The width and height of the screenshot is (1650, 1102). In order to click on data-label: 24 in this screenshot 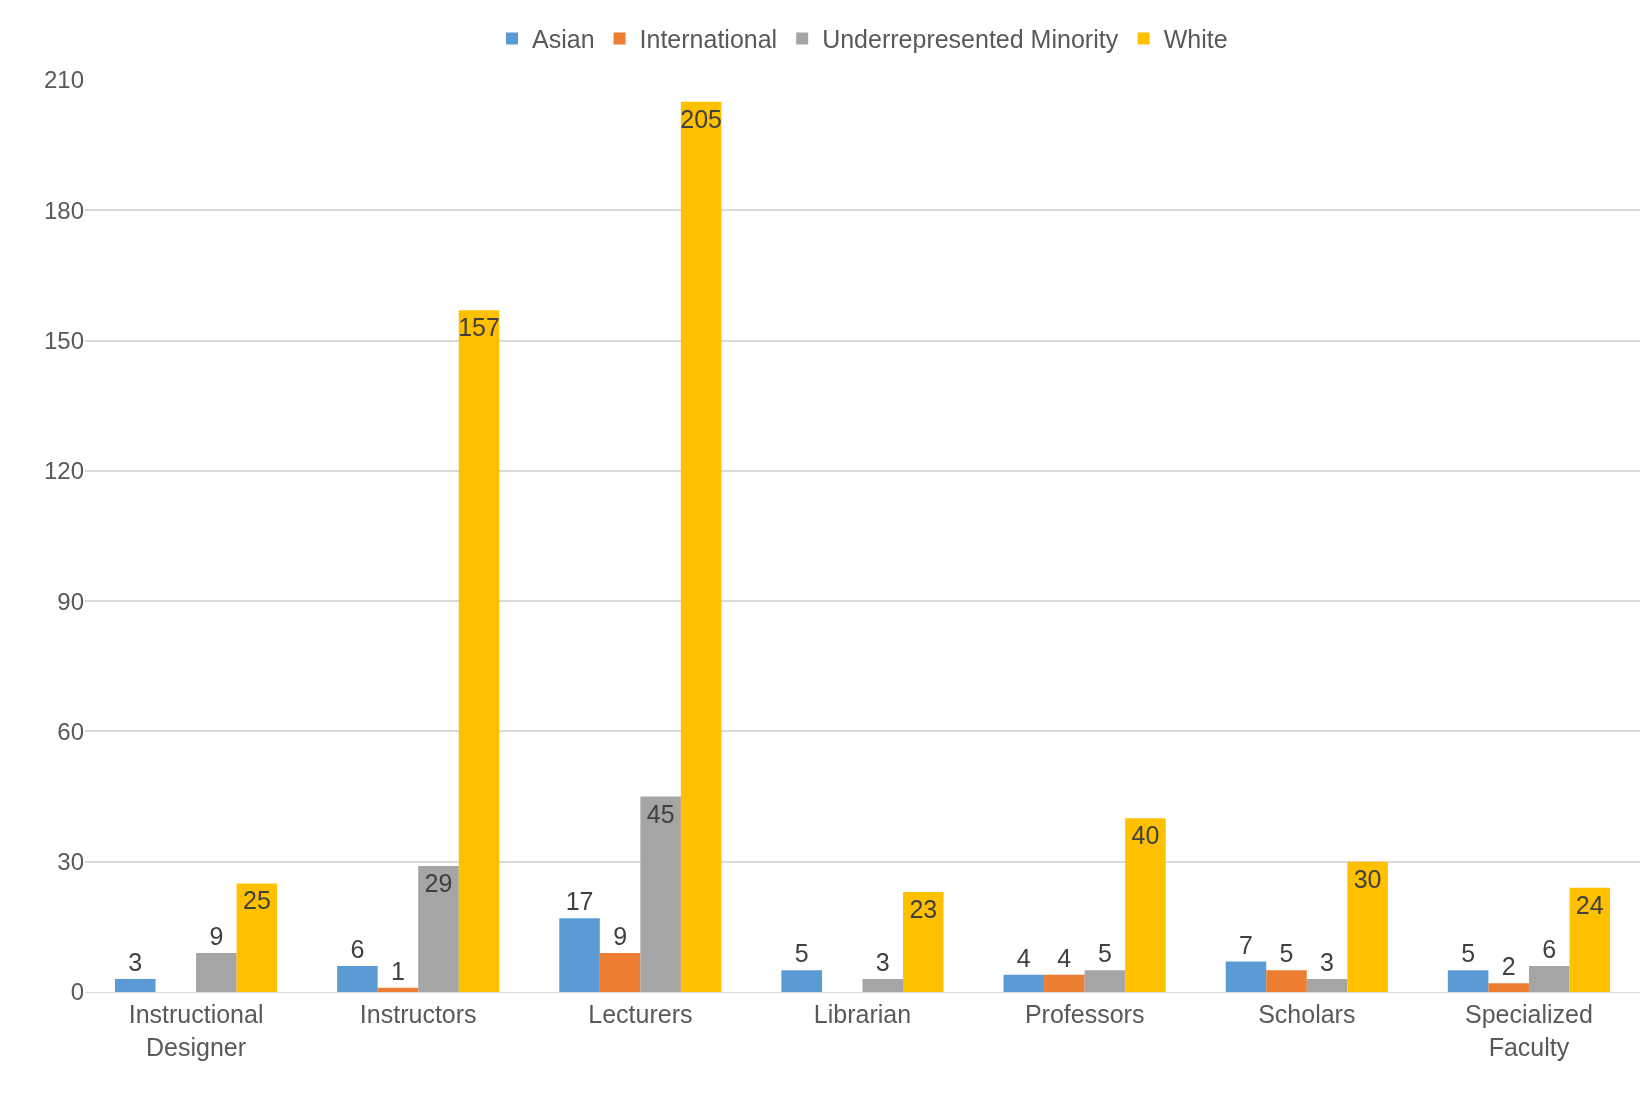, I will do `click(1589, 904)`.